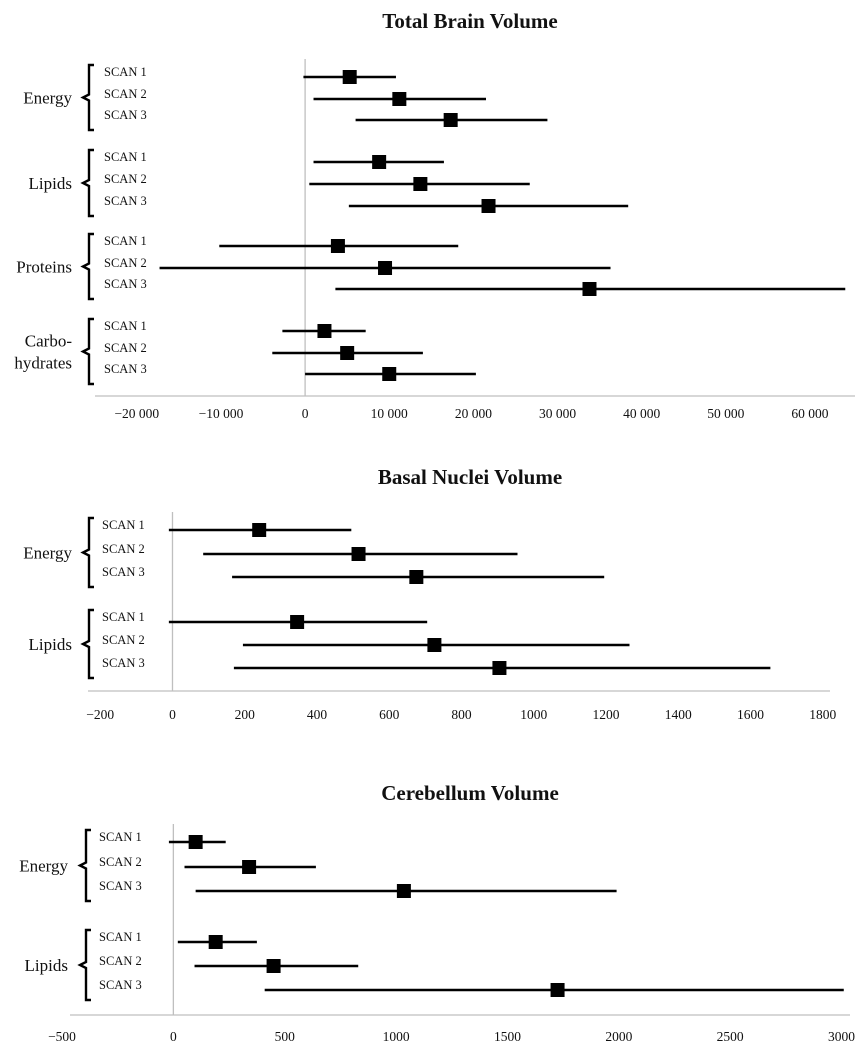 The height and width of the screenshot is (1045, 862). I want to click on x-tick-label: −10 000, so click(221, 413).